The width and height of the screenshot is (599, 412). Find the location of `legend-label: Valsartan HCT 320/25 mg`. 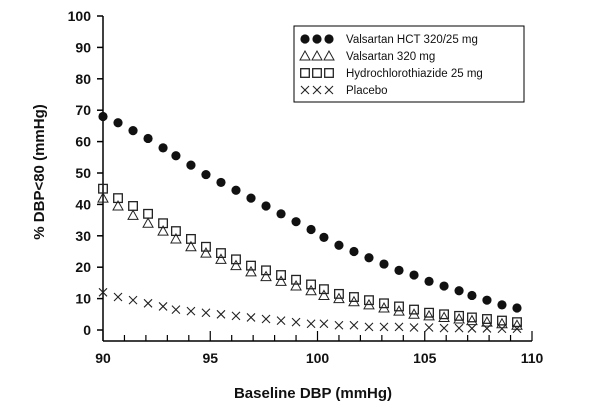

legend-label: Valsartan HCT 320/25 mg is located at coordinates (412, 40).